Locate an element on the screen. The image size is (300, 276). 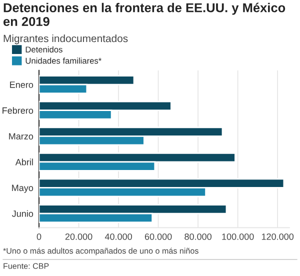
chart-subtitle: Migrantes indocumentados is located at coordinates (66, 39).